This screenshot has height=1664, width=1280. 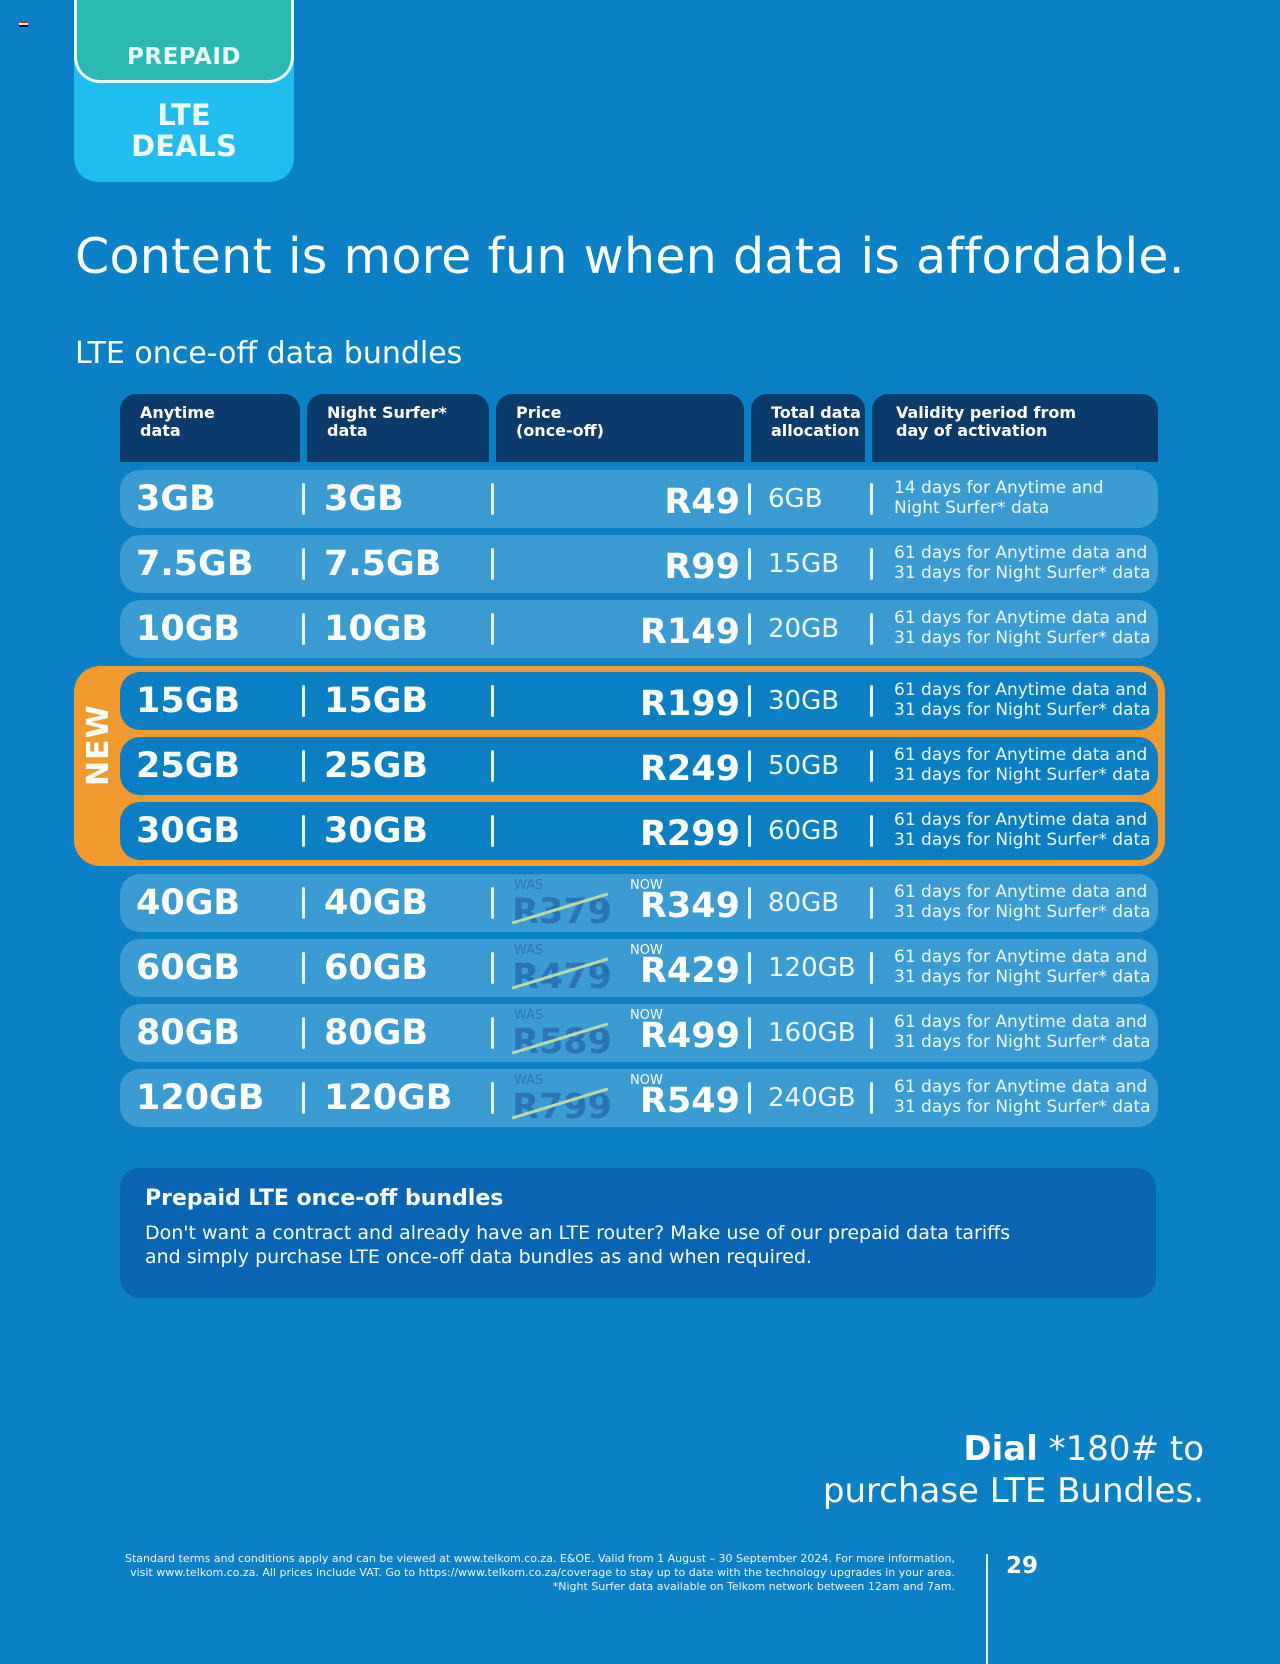 I want to click on was-price-block: WAS R799, so click(x=561, y=1100).